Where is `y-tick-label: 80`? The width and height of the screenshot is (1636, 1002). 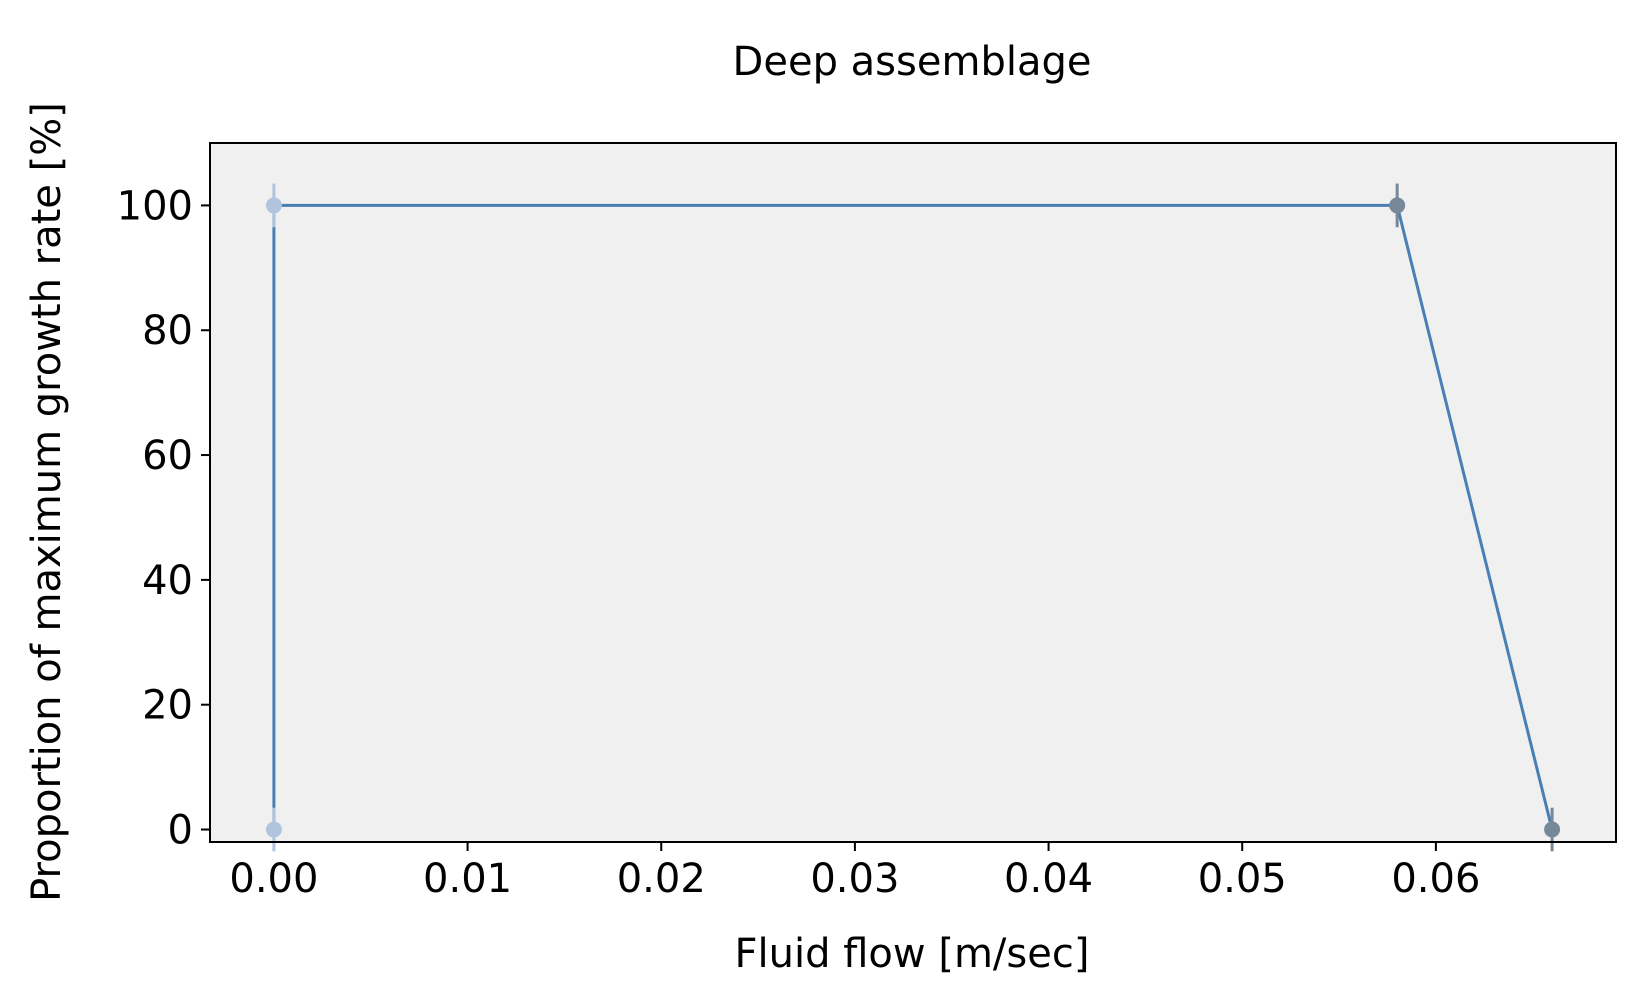 y-tick-label: 80 is located at coordinates (167, 331).